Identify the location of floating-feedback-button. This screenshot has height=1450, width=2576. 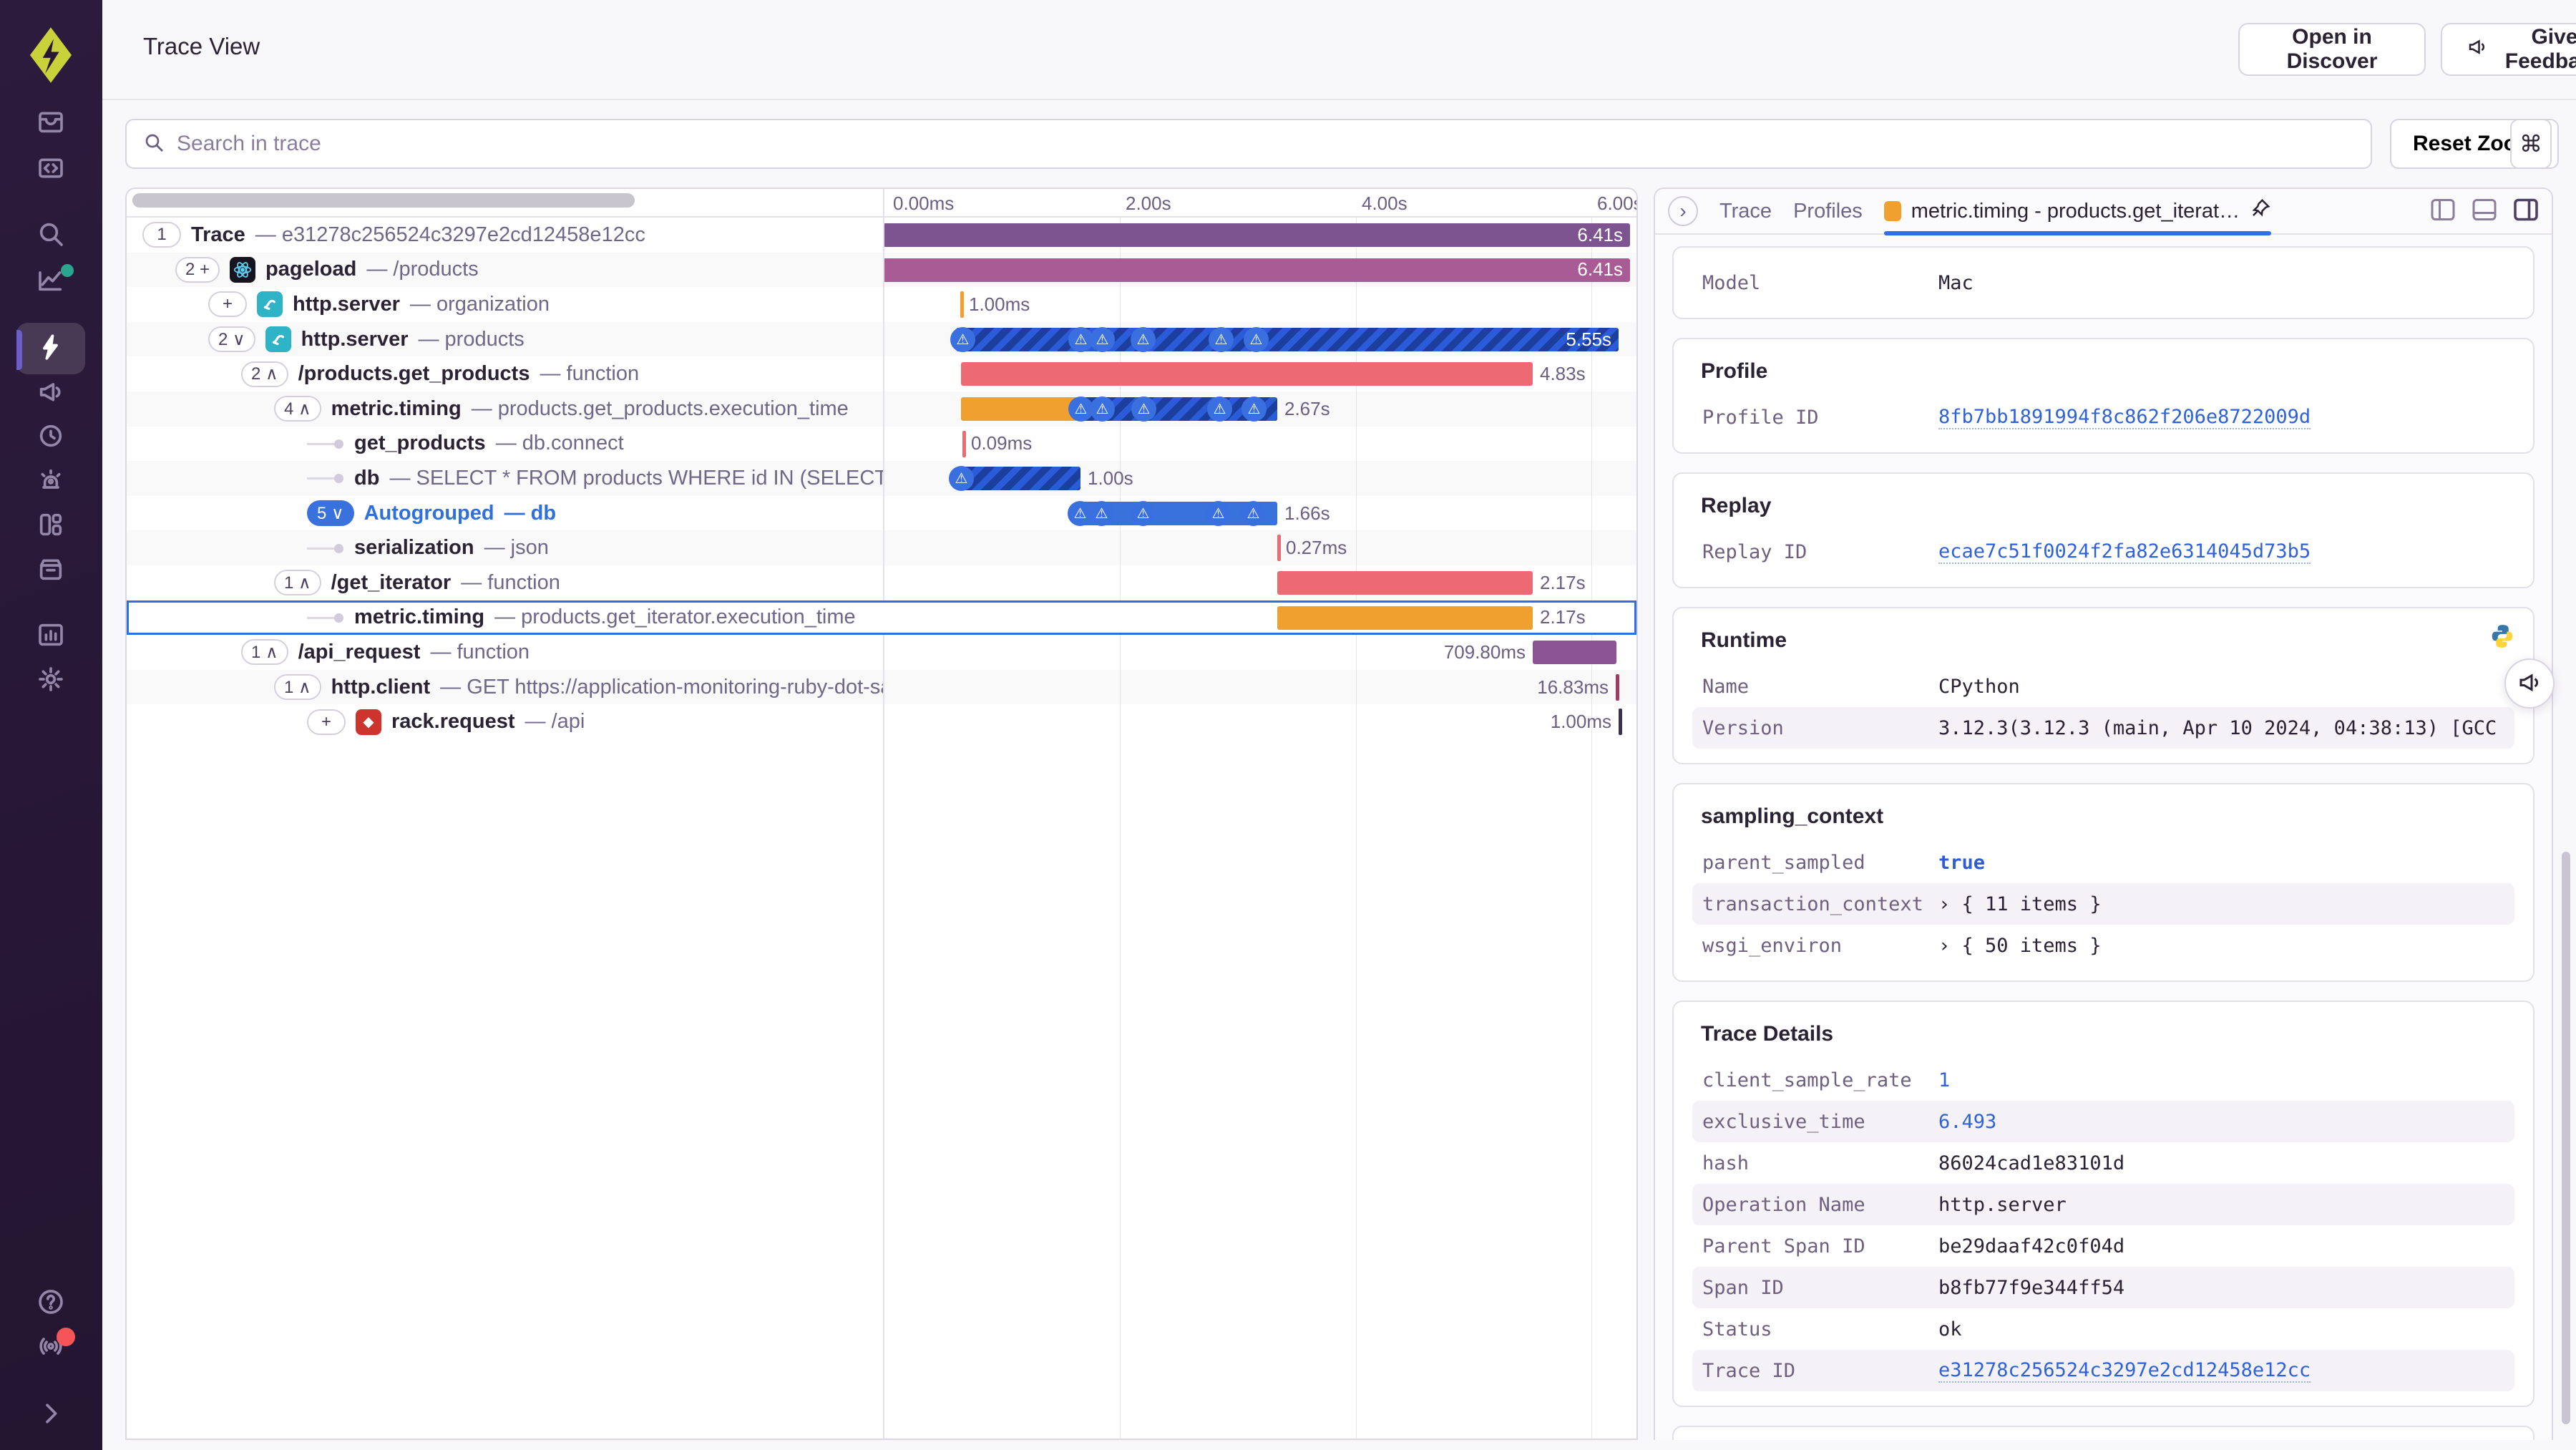
(2529, 683).